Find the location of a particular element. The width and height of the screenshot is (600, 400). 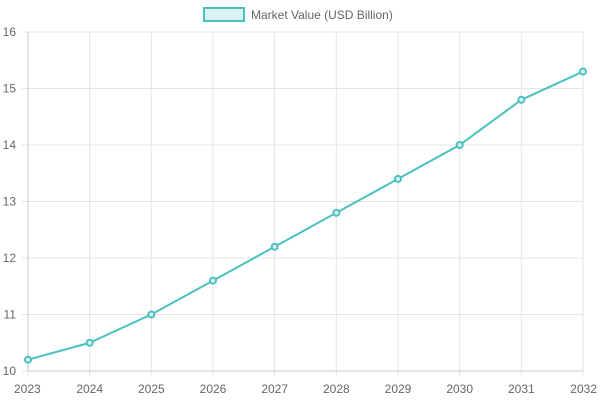

y-tick-label: 16 is located at coordinates (10, 32).